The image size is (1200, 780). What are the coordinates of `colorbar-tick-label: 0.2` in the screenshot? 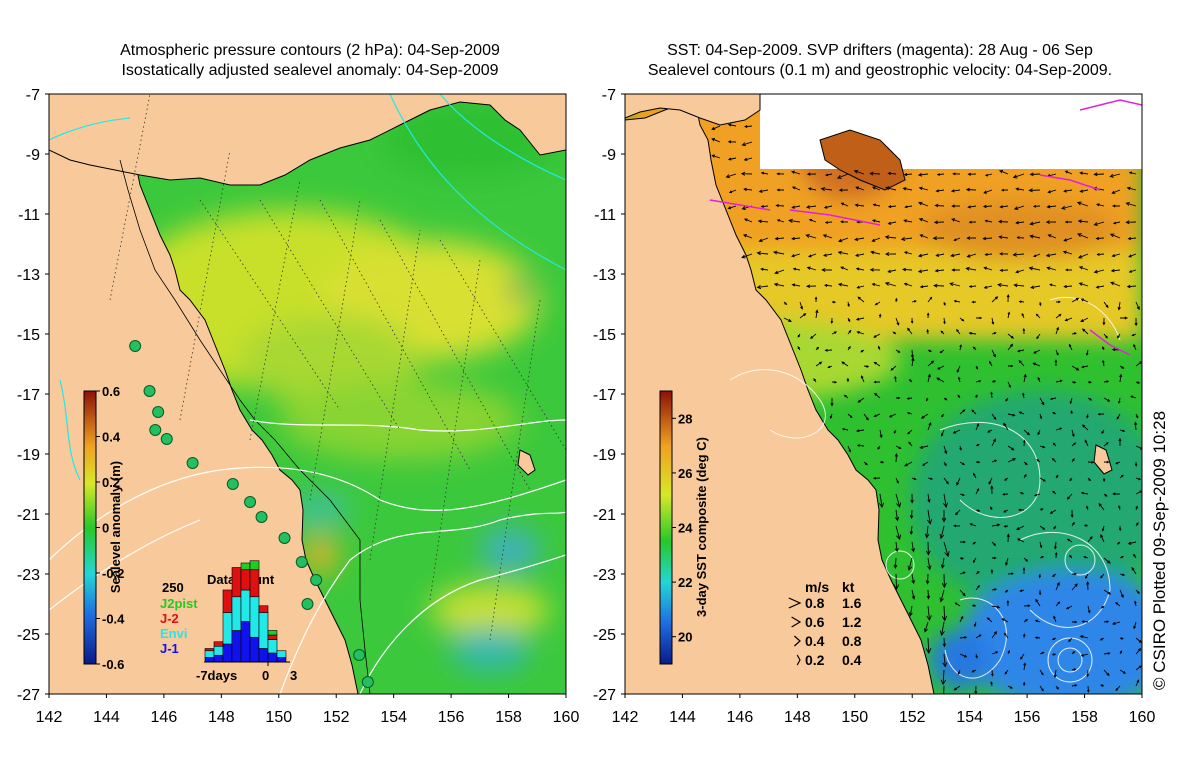 It's located at (111, 482).